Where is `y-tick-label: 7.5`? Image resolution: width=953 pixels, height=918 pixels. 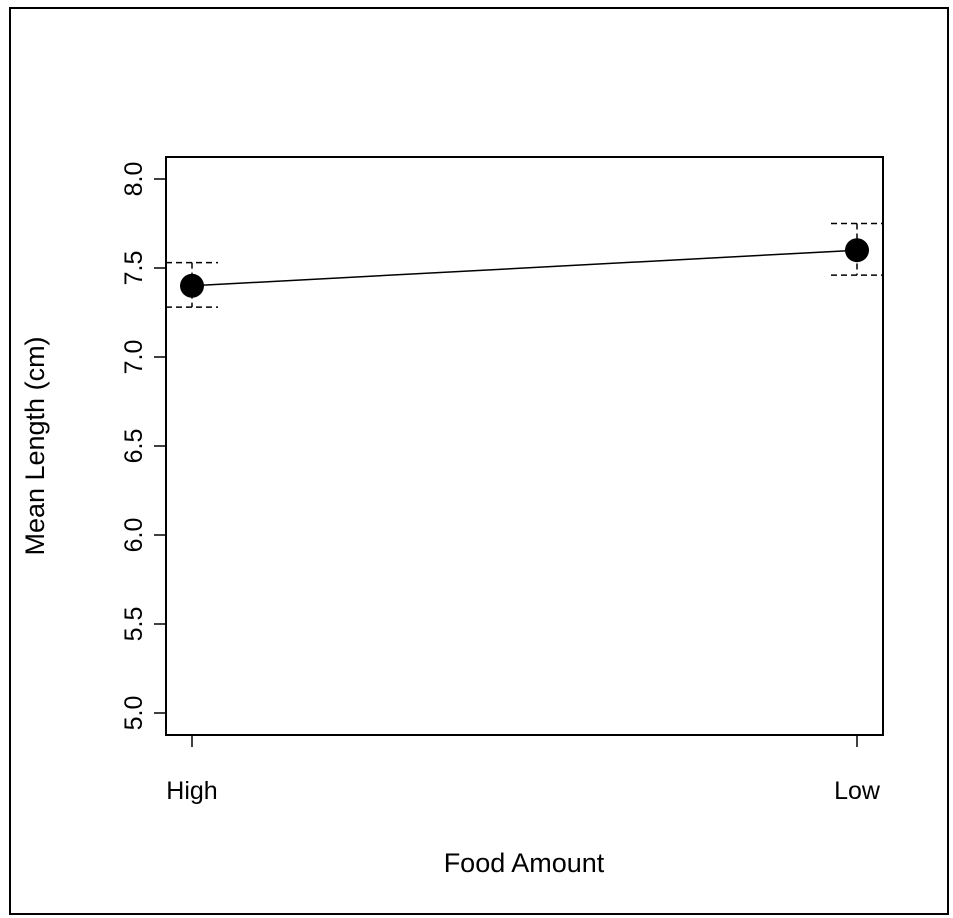 y-tick-label: 7.5 is located at coordinates (134, 268).